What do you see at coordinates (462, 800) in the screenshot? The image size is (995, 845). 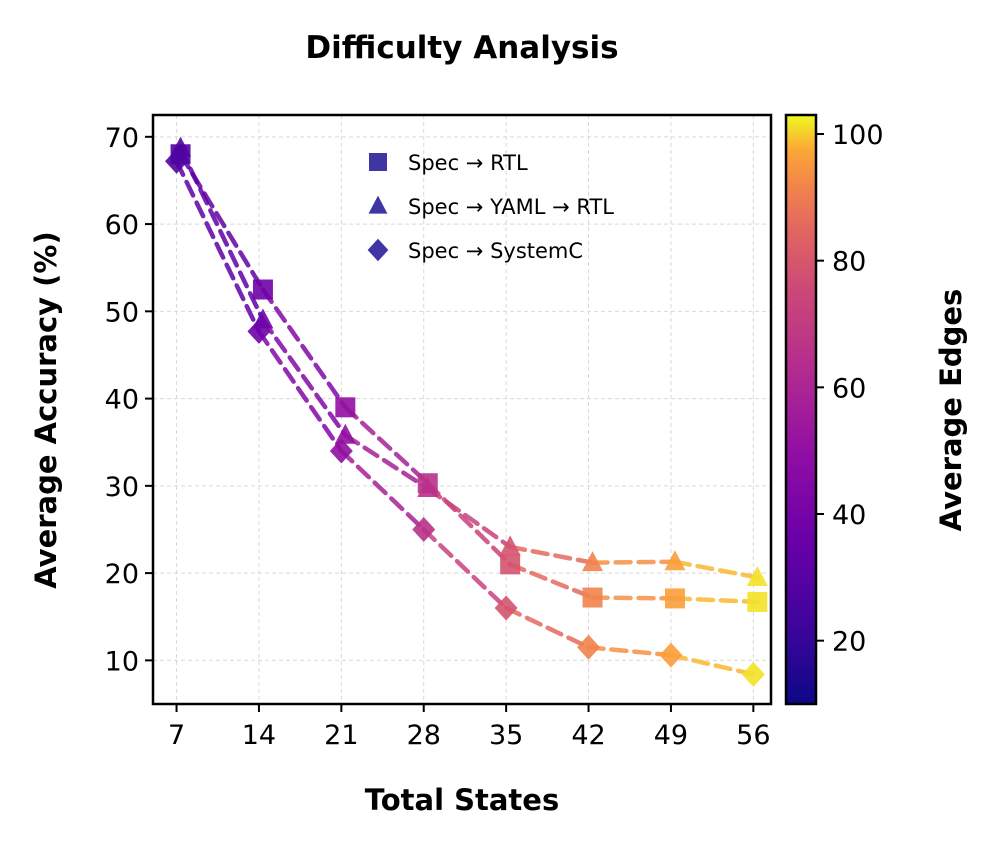 I see `x-axis-label: Total States` at bounding box center [462, 800].